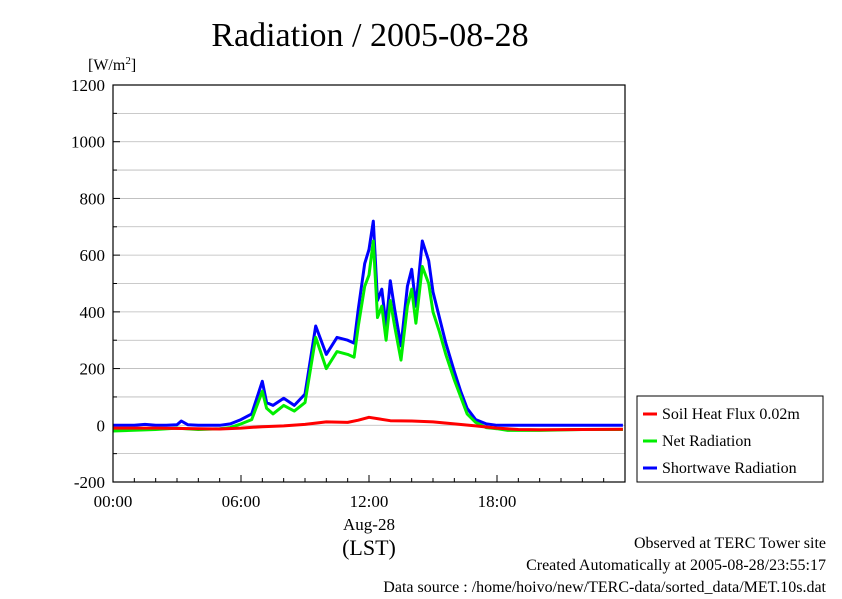 The height and width of the screenshot is (599, 842). I want to click on y-tick-label: 400, so click(93, 312).